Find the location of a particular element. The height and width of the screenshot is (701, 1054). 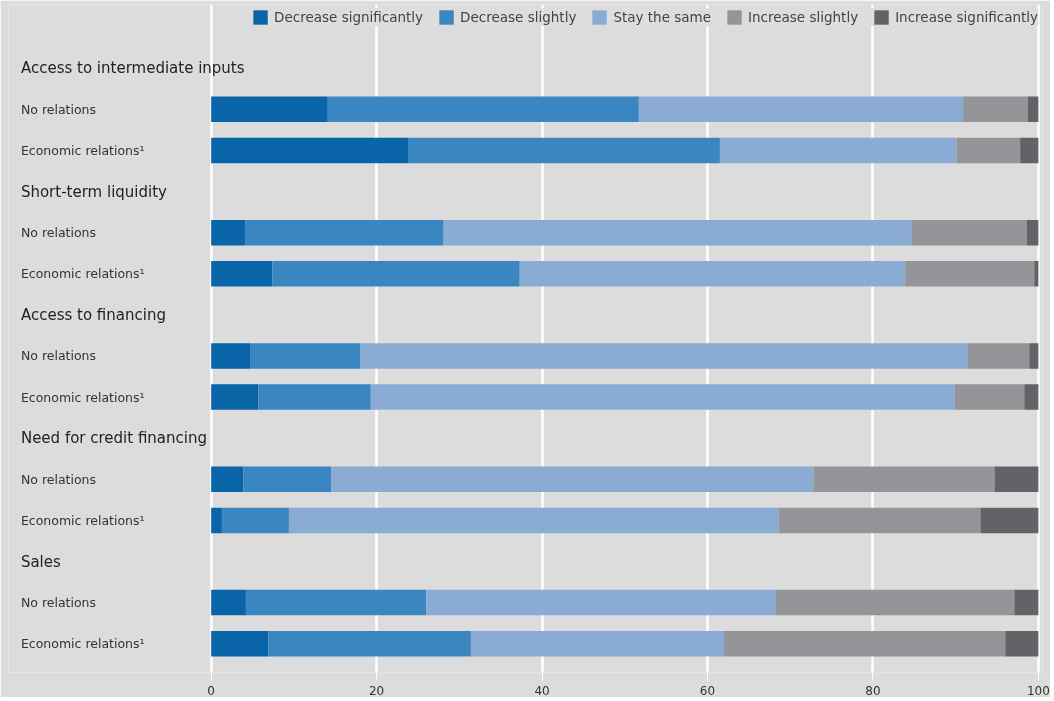

legend-label: Stay the same is located at coordinates (662, 17).